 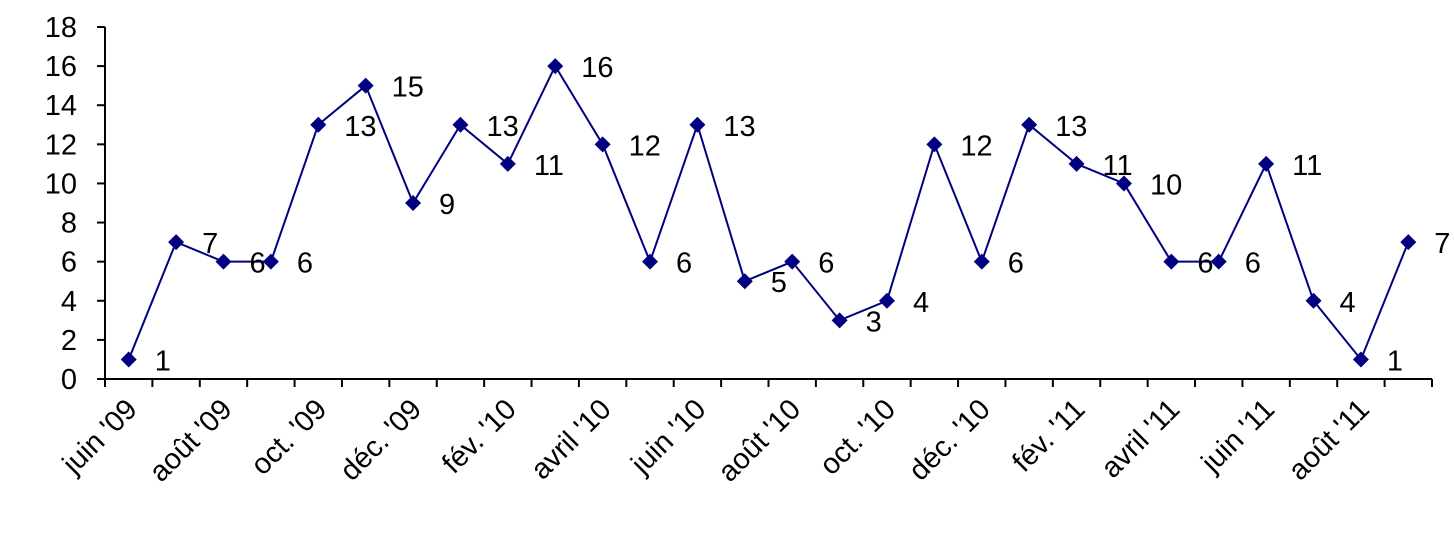 What do you see at coordinates (69, 224) in the screenshot?
I see `y-tick-label: 8` at bounding box center [69, 224].